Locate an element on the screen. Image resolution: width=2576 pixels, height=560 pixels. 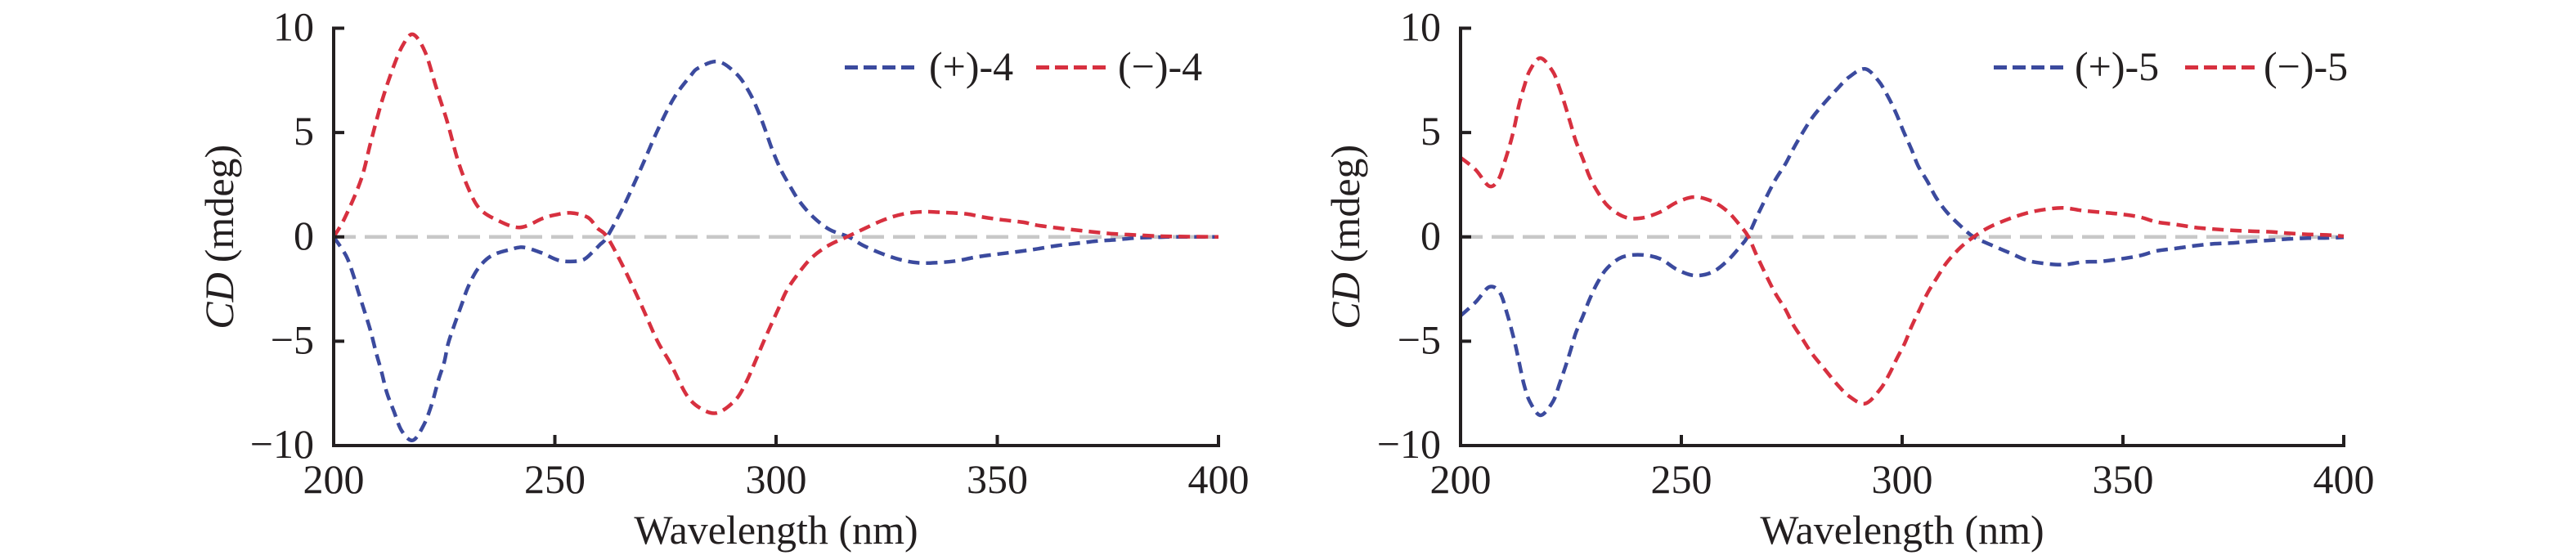
legend-label: (+)-5 is located at coordinates (2117, 66).